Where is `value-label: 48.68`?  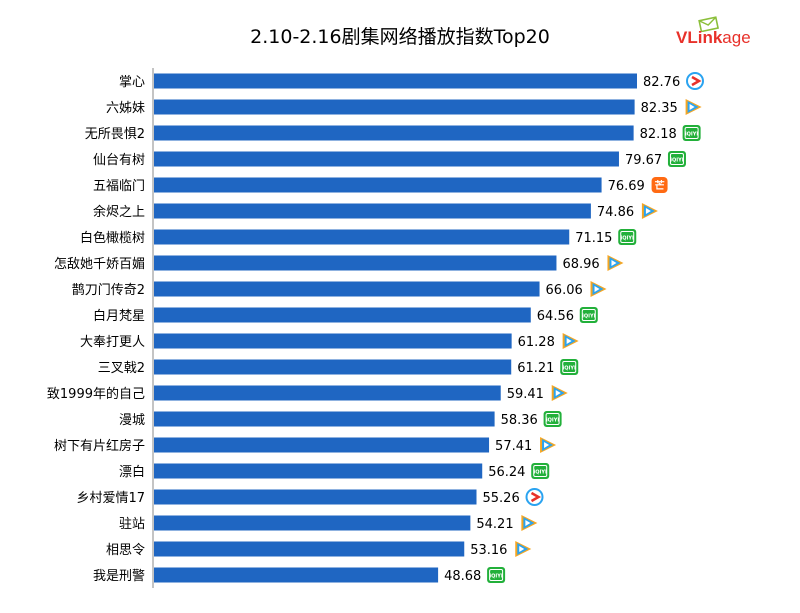 value-label: 48.68 is located at coordinates (462, 576).